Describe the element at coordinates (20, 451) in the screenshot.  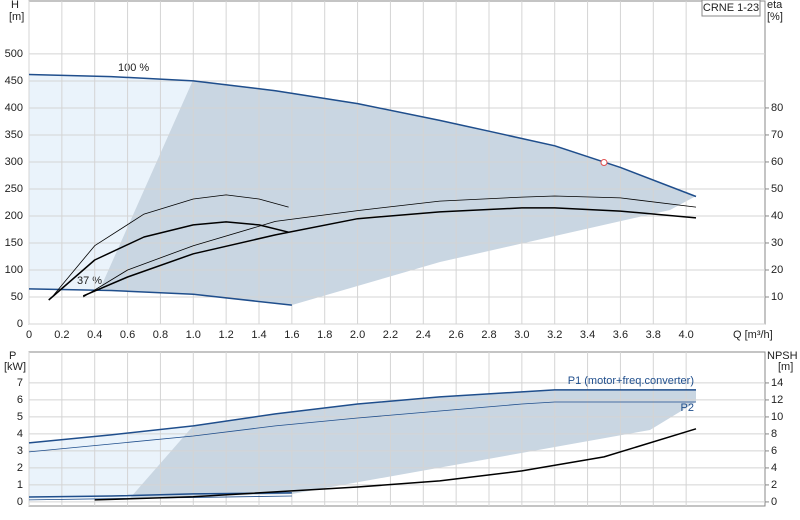
I see `y-tick-label: 3` at that location.